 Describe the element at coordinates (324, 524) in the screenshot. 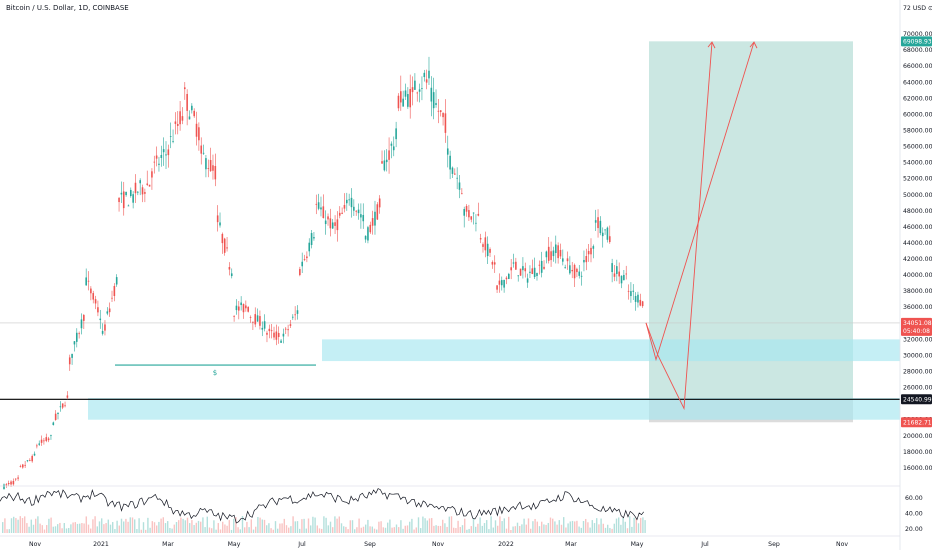

I see `volume-bars` at that location.